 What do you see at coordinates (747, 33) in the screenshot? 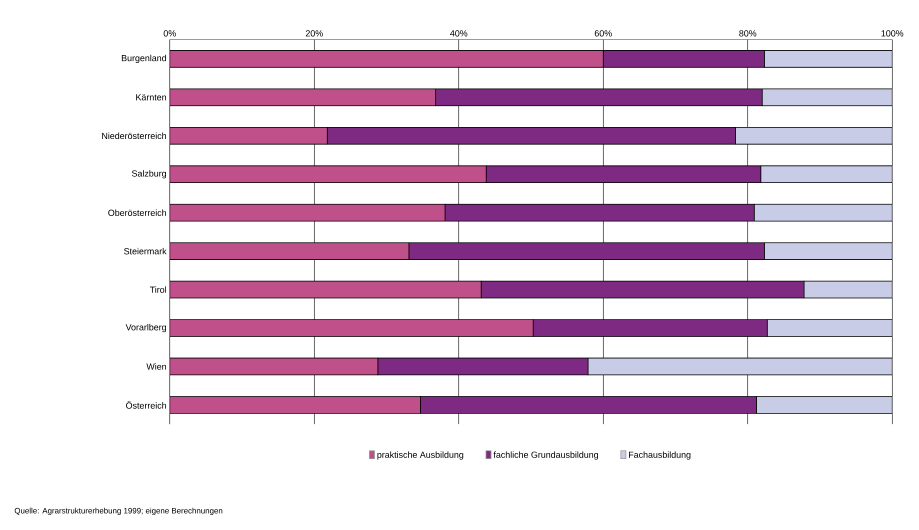
I see `x-tick-label: 80%` at bounding box center [747, 33].